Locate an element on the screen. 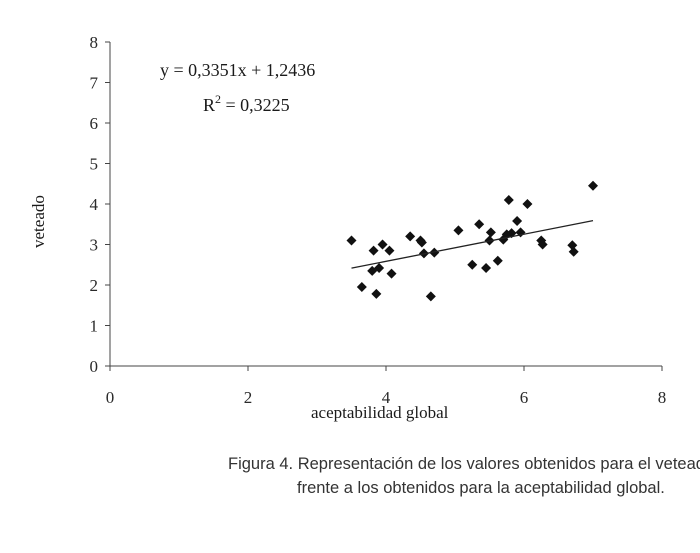 The image size is (700, 553). y-tick-label: 8 is located at coordinates (94, 42).